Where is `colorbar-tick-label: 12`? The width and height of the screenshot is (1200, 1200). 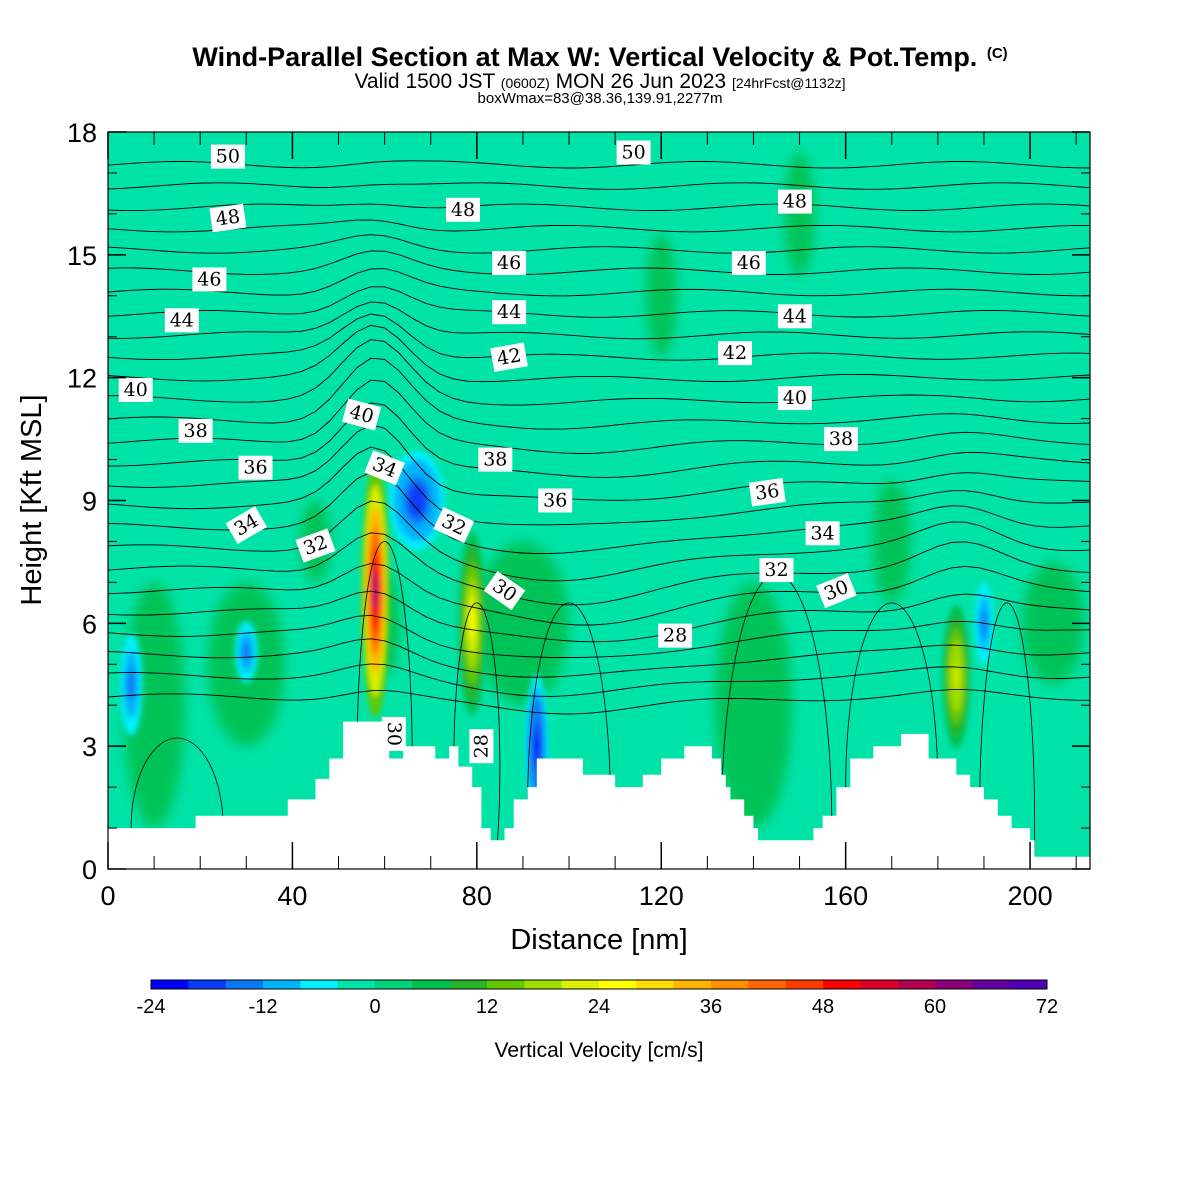
colorbar-tick-label: 12 is located at coordinates (487, 1007).